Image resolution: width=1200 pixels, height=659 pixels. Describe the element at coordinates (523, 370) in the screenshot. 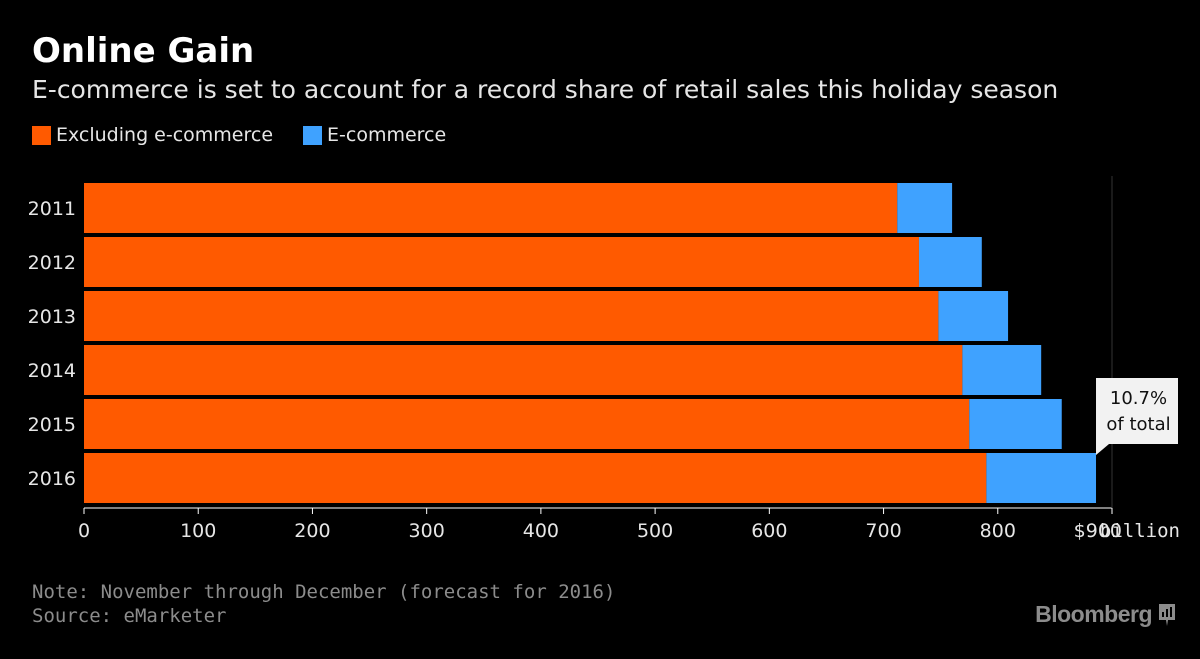

I see `bar-2014-excluding-ecommerce` at that location.